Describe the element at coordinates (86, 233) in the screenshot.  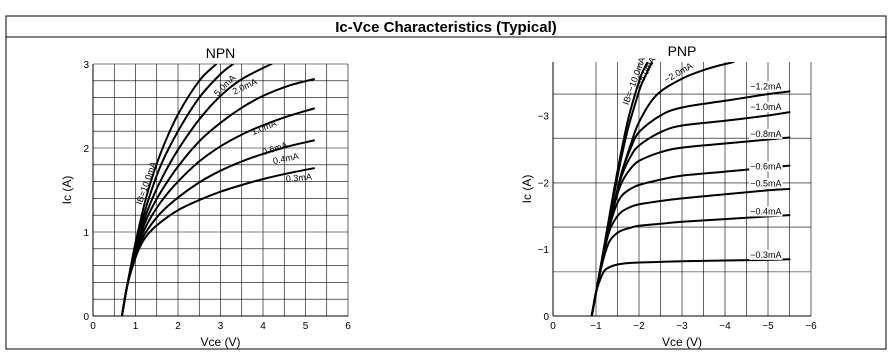
I see `y-tick-label: 1` at that location.